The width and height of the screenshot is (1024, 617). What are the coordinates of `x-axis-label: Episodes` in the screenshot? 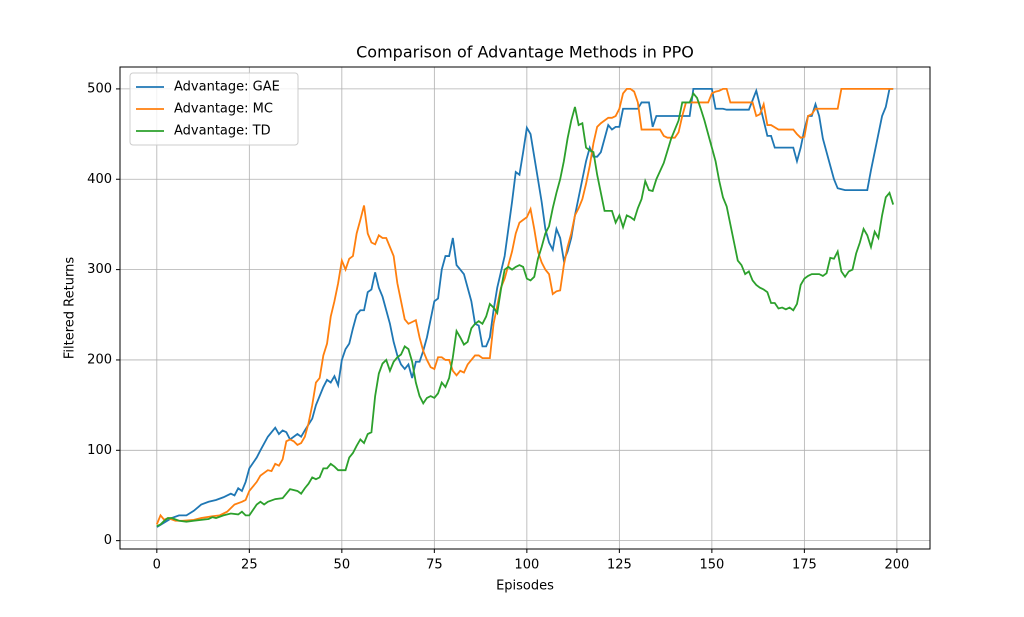 It's located at (525, 586).